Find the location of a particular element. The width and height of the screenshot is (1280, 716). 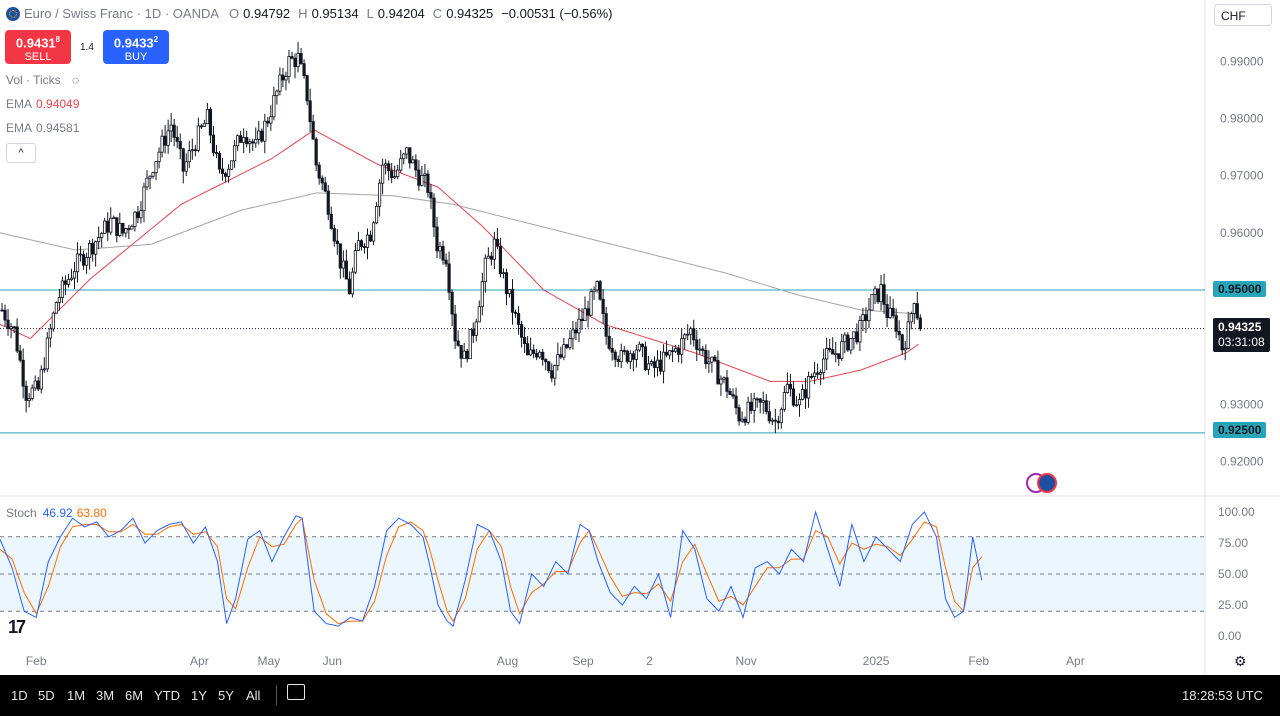

range-ytd: YTD is located at coordinates (167, 695).